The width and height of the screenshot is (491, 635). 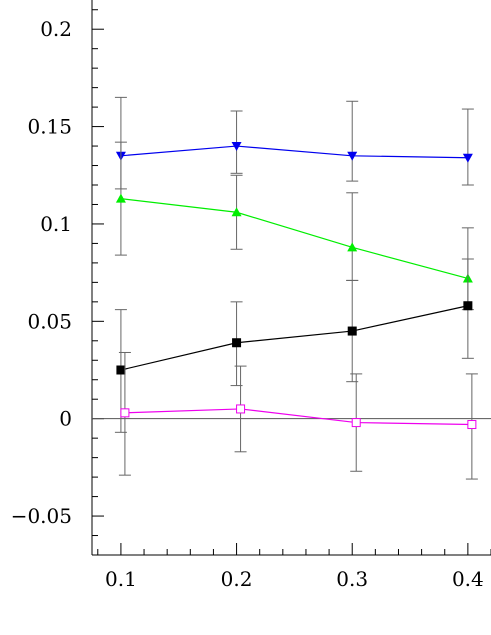 What do you see at coordinates (49, 321) in the screenshot?
I see `y-tick-label: 0.05` at bounding box center [49, 321].